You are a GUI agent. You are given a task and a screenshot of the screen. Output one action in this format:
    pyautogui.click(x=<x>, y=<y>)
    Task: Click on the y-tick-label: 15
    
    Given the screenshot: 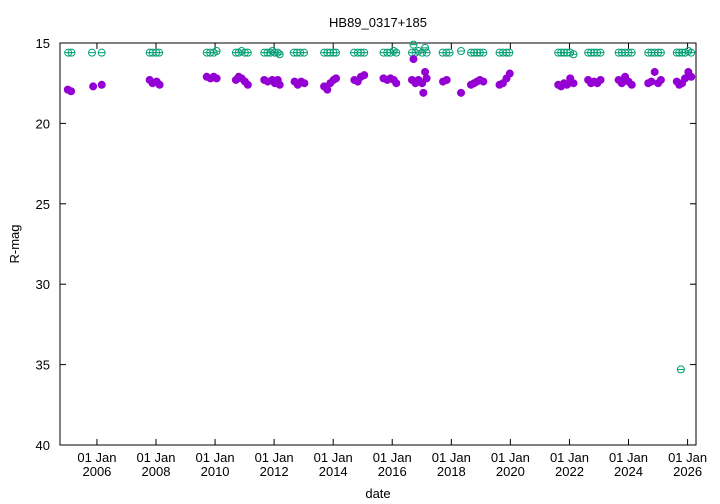 What is the action you would take?
    pyautogui.click(x=43, y=43)
    